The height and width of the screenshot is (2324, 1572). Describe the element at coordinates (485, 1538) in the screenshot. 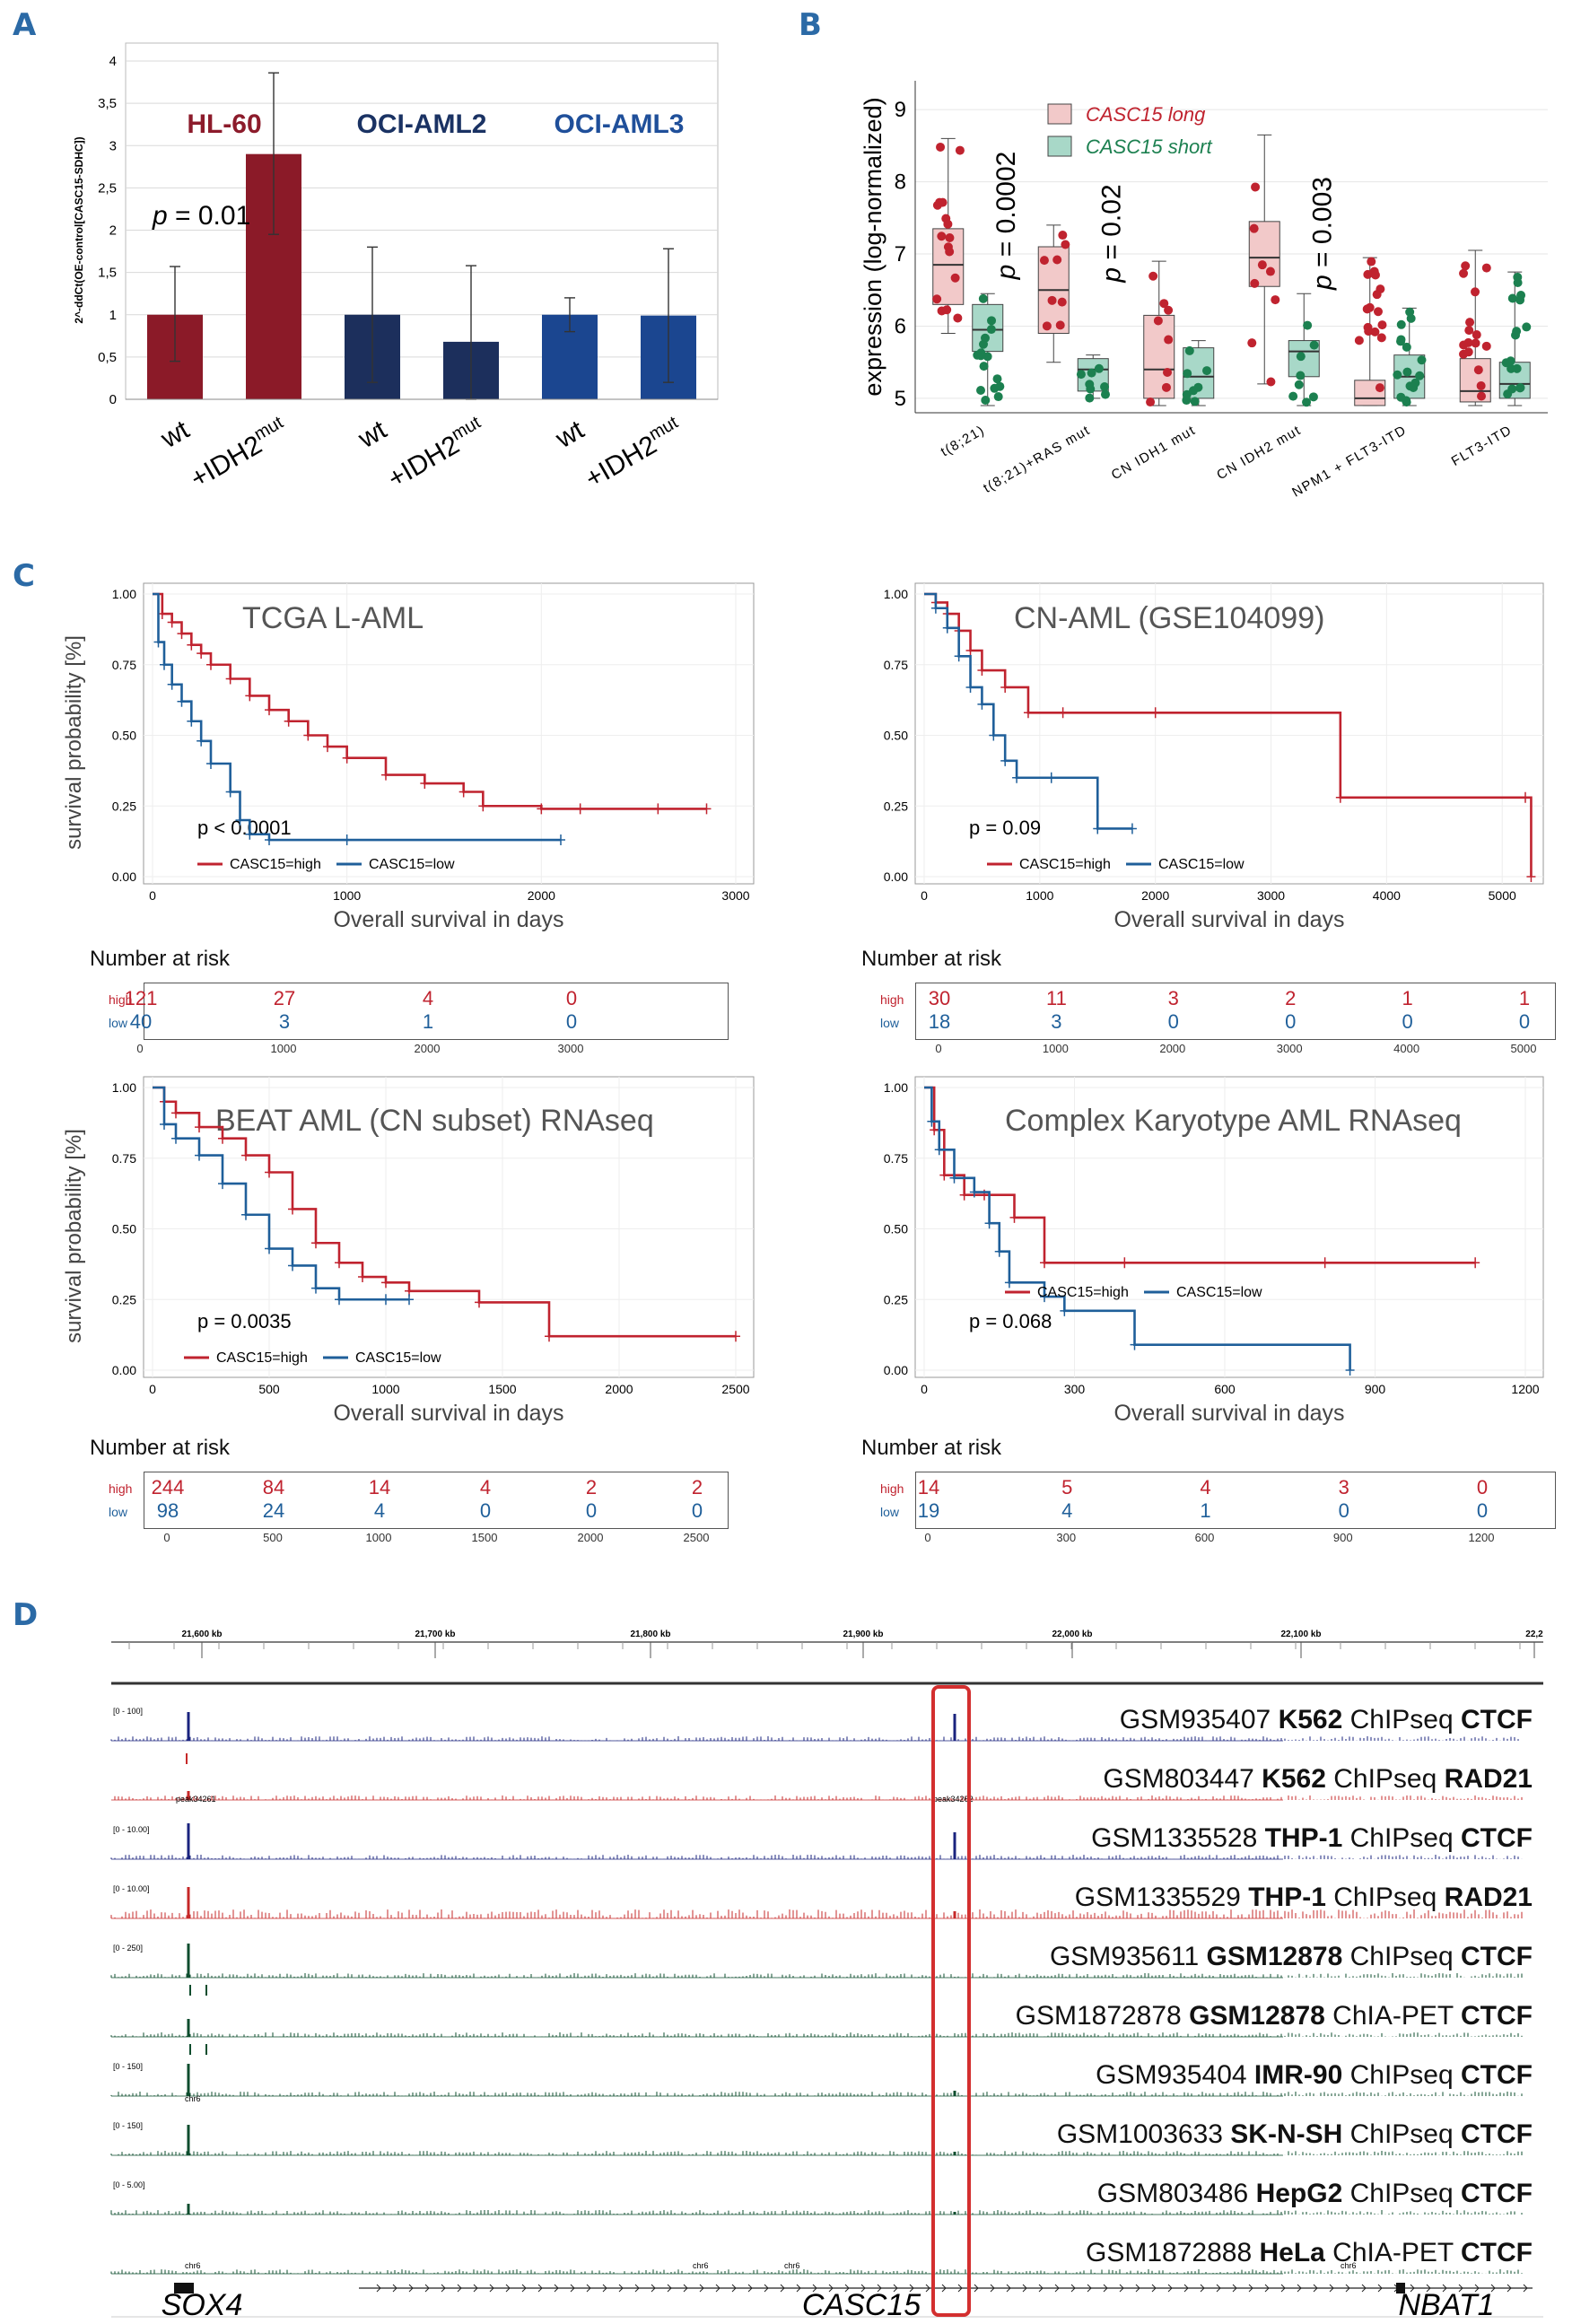

I see `risk-axis-tick: 1500` at that location.